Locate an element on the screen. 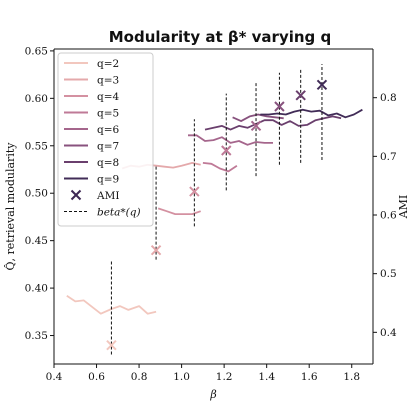  ami-marker-7-stroke-b is located at coordinates (300, 95).